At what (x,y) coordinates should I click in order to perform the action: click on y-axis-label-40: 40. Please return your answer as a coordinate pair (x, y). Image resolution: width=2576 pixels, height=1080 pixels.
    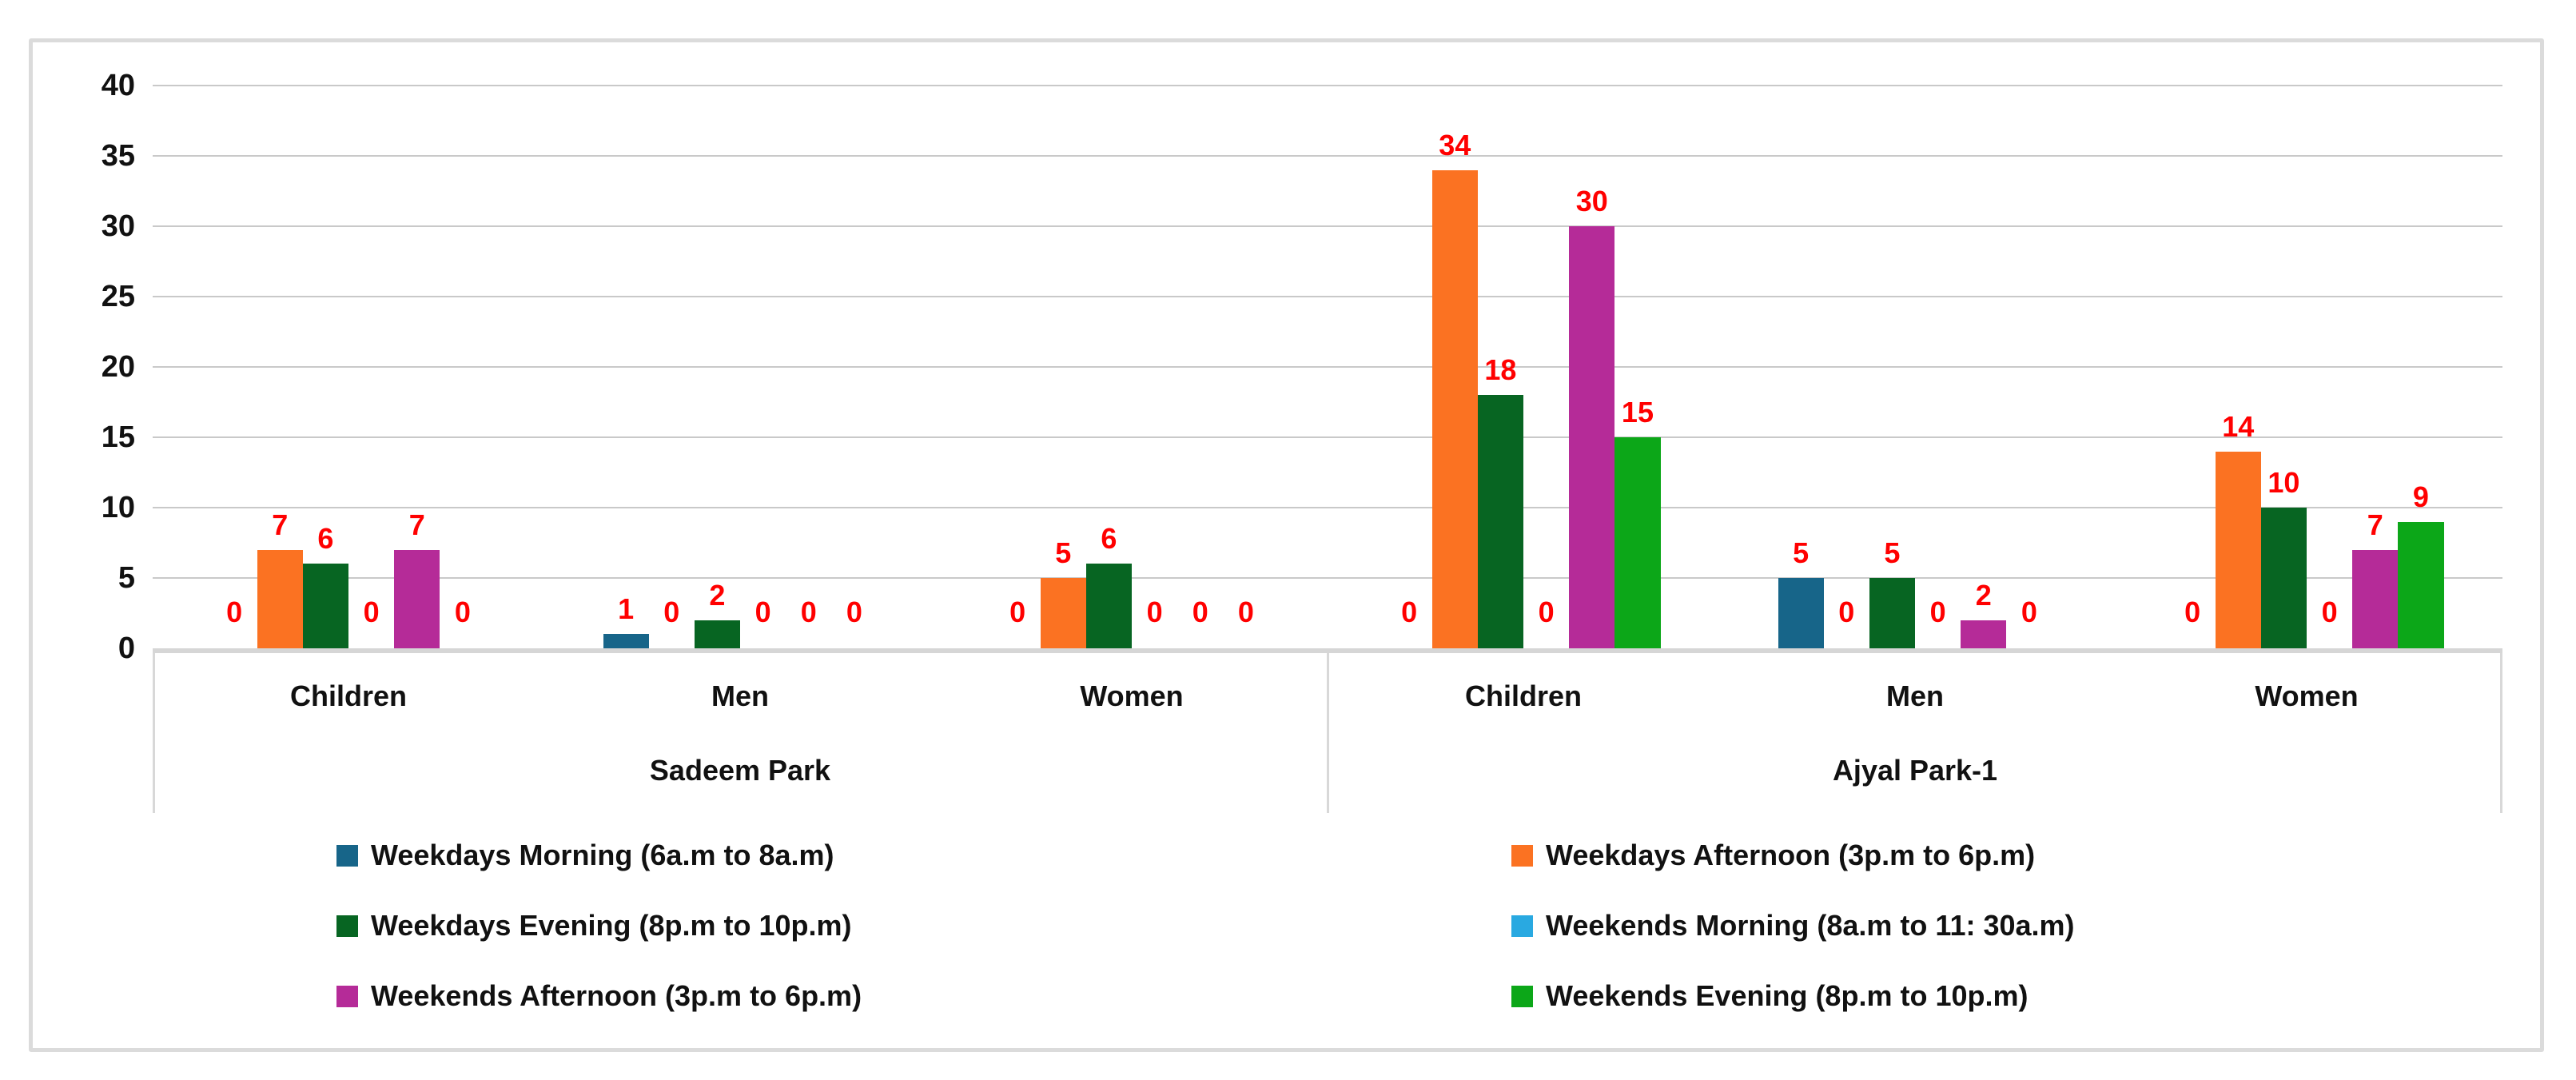
    Looking at the image, I should click on (118, 85).